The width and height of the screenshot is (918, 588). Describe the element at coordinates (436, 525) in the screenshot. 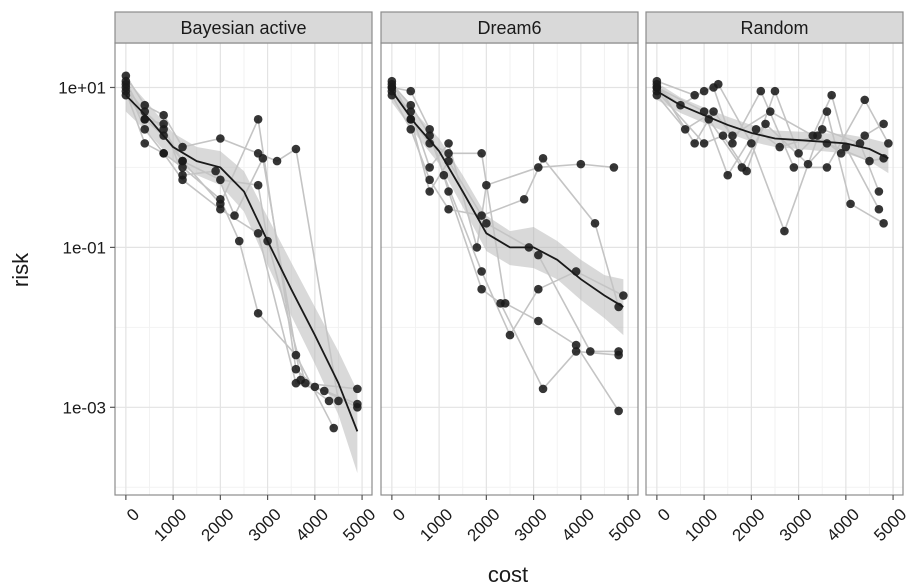

I see `x-tick-label: 1000` at that location.